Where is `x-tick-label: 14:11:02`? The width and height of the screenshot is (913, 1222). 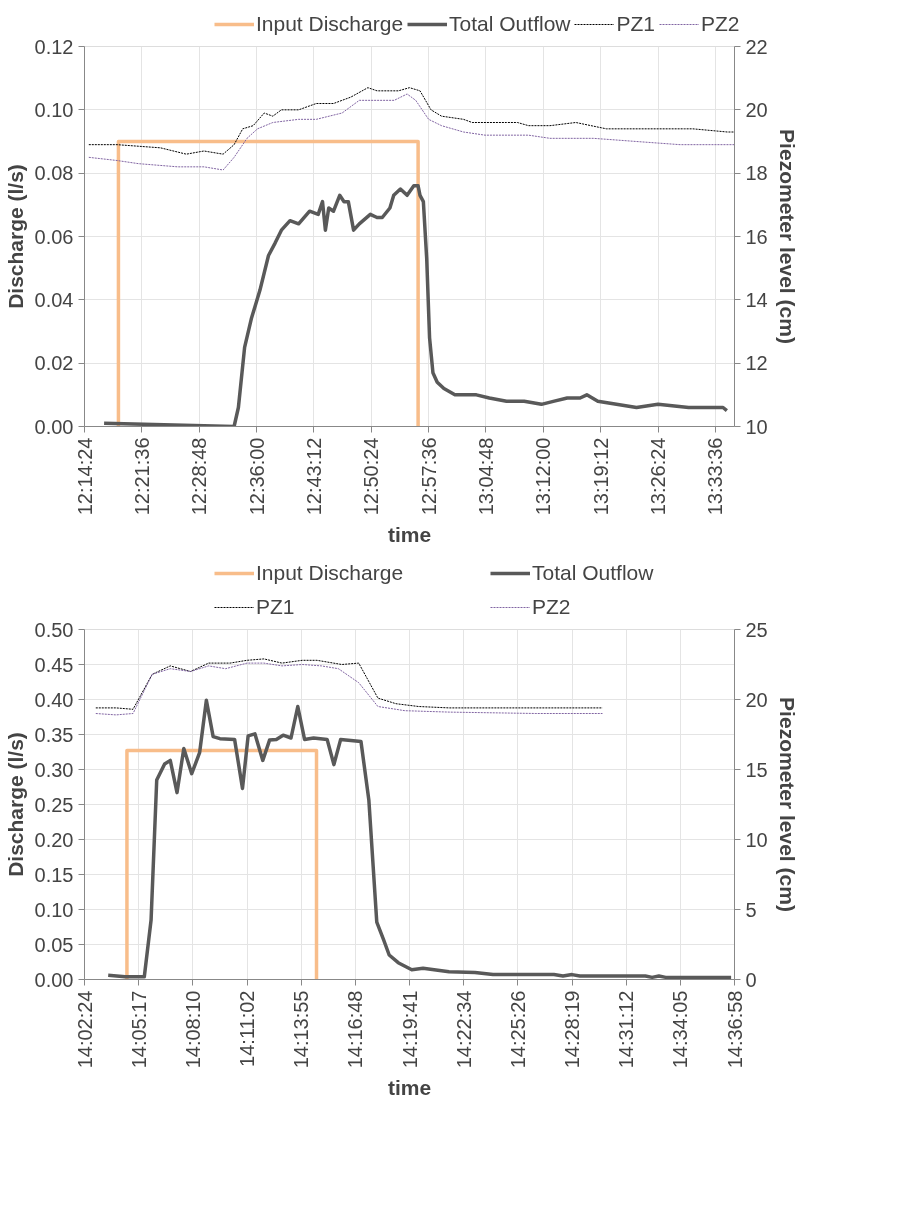 x-tick-label: 14:11:02 is located at coordinates (247, 1028).